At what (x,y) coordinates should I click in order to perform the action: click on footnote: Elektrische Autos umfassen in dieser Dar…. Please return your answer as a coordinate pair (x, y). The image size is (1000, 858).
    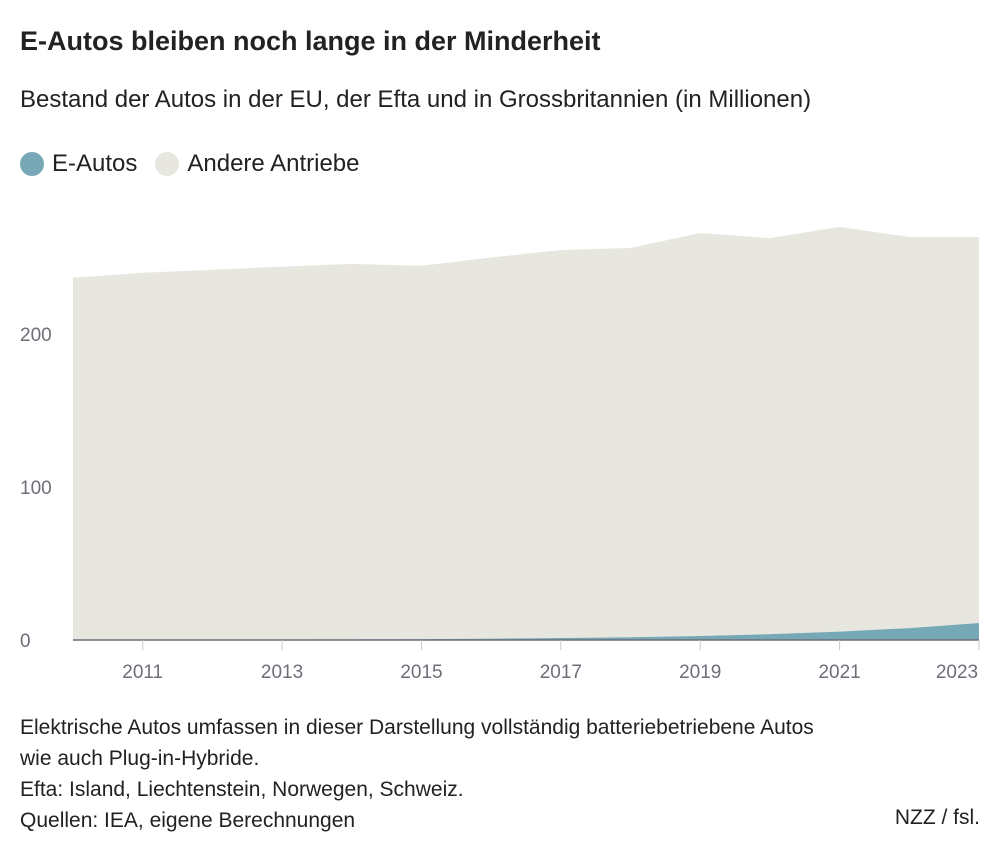
    Looking at the image, I should click on (500, 774).